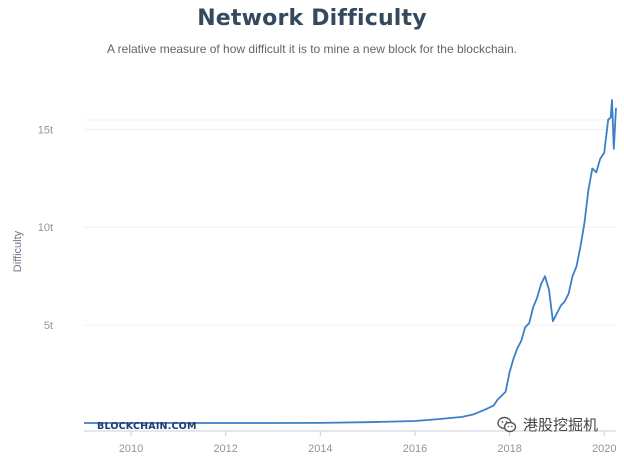  What do you see at coordinates (312, 18) in the screenshot?
I see `chart-title: Network Difficulty` at bounding box center [312, 18].